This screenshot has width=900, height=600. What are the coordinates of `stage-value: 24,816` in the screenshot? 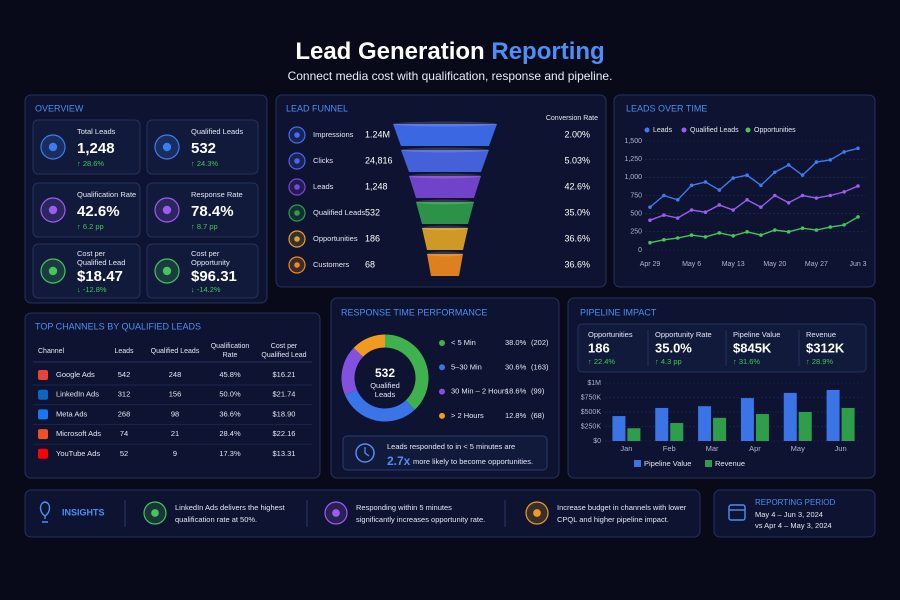 It's located at (379, 160).